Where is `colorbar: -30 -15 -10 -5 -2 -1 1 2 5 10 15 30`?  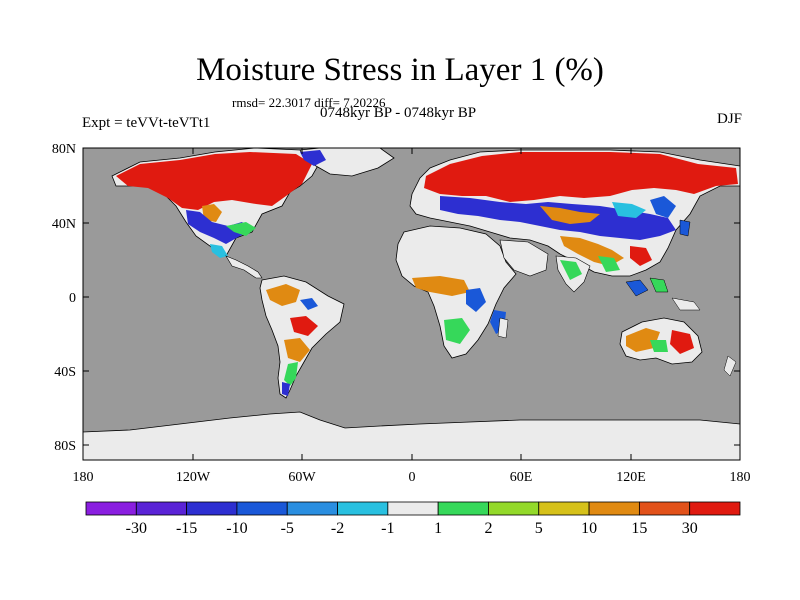 colorbar: -30 -15 -10 -5 -2 -1 1 2 5 10 15 30 is located at coordinates (413, 519).